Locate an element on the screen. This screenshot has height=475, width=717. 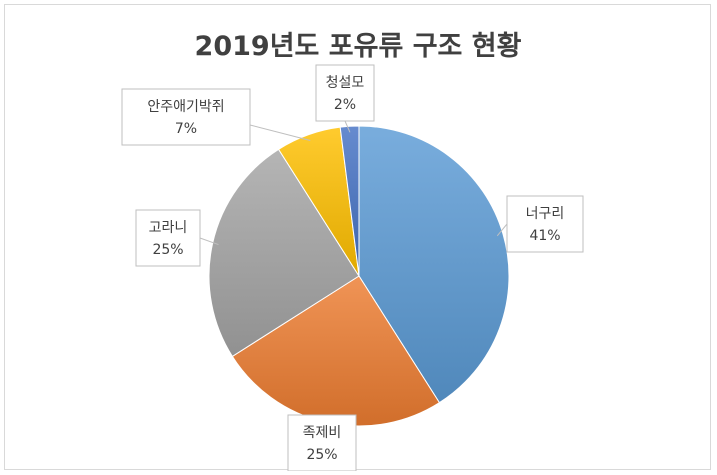
percent-label: 7% is located at coordinates (186, 129).